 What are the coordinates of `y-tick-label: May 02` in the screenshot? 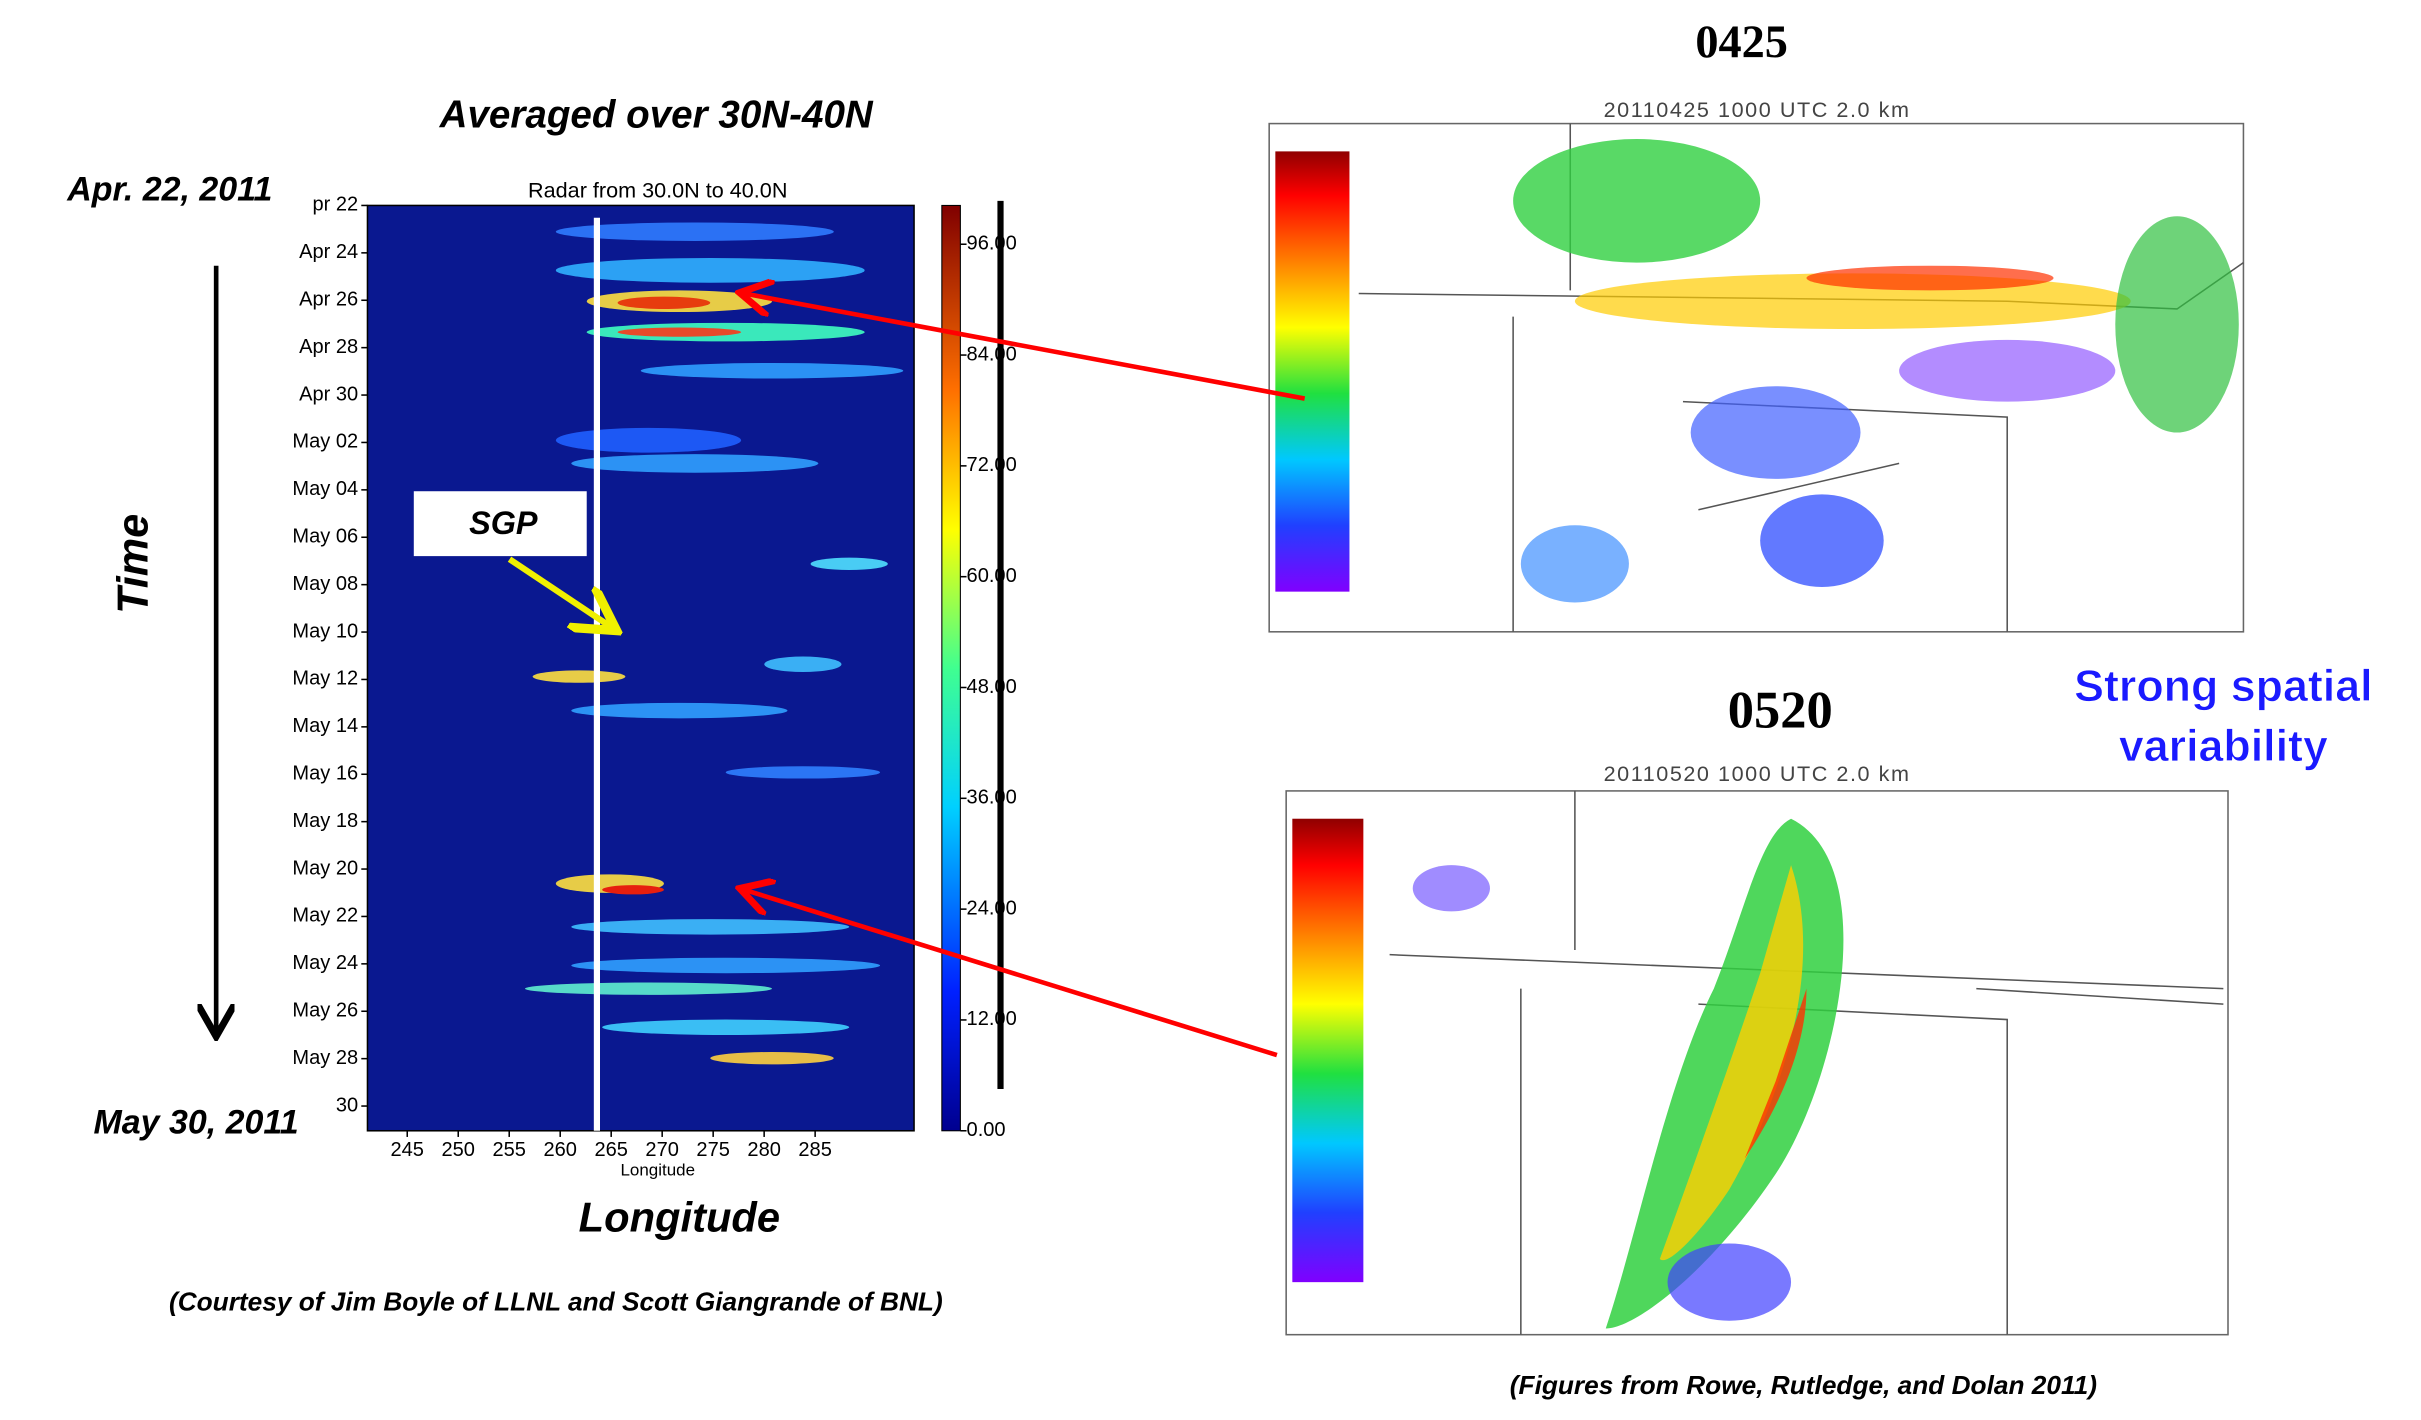 It's located at (325, 442).